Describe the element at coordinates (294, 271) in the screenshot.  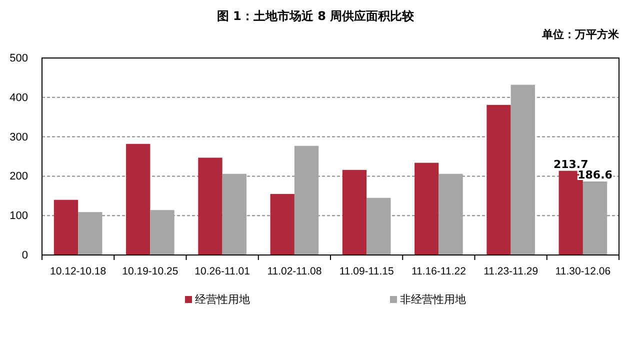
I see `x-tick-label: 11.02-11.08` at that location.